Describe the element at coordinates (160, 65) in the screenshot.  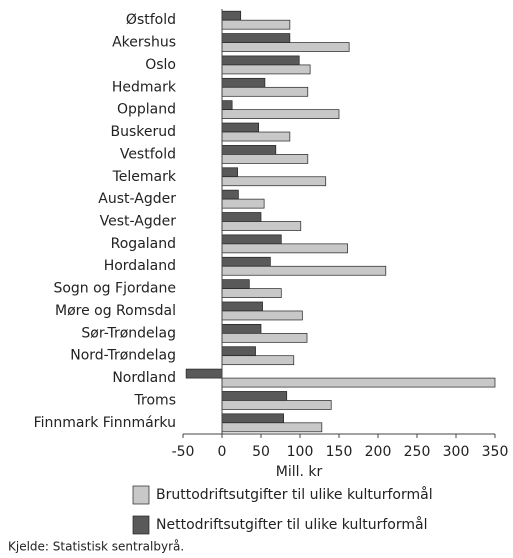
I see `y-tick-label: Oslo` at that location.